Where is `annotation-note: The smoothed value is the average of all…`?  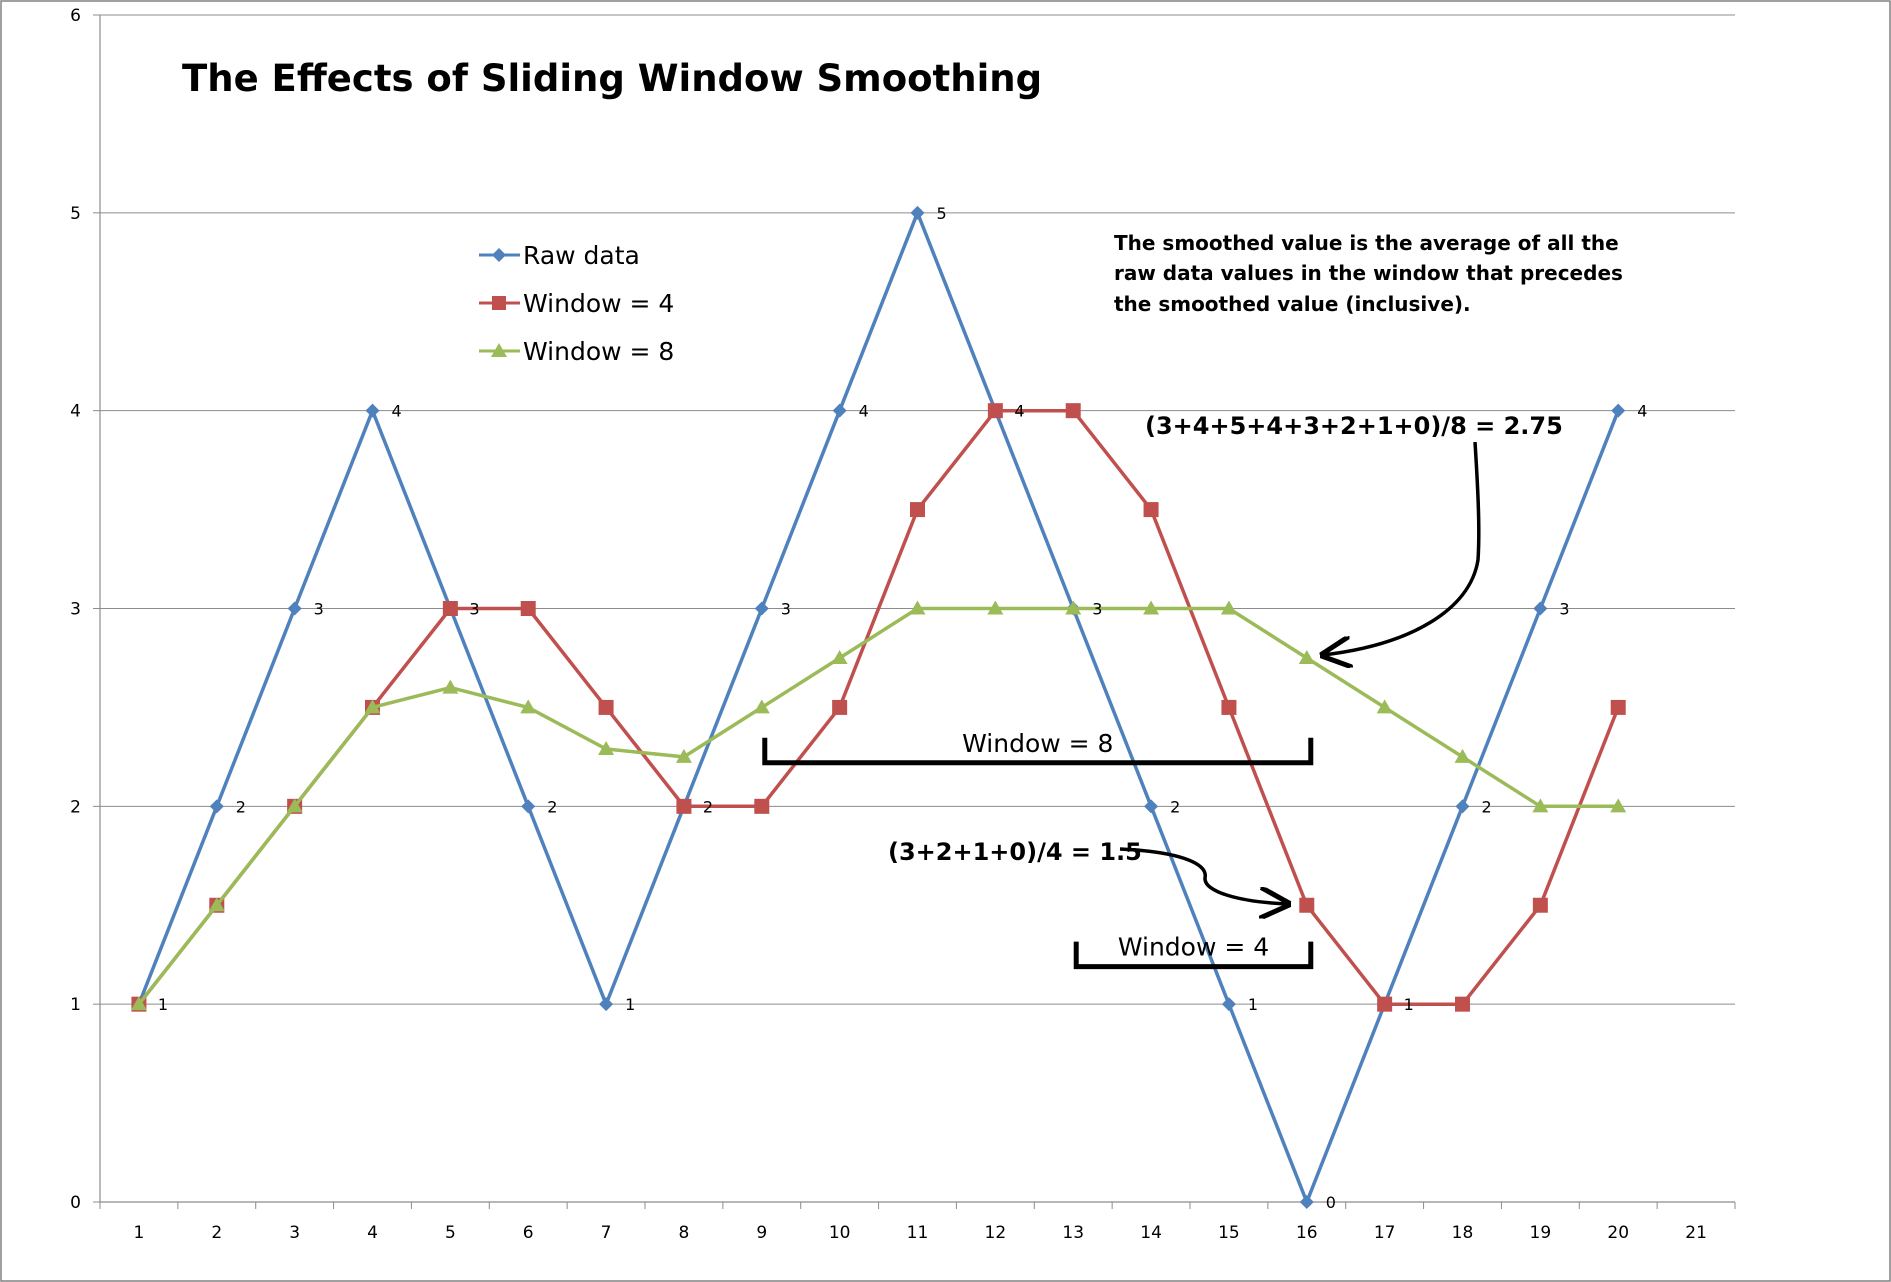 annotation-note: The smoothed value is the average of all… is located at coordinates (1368, 273).